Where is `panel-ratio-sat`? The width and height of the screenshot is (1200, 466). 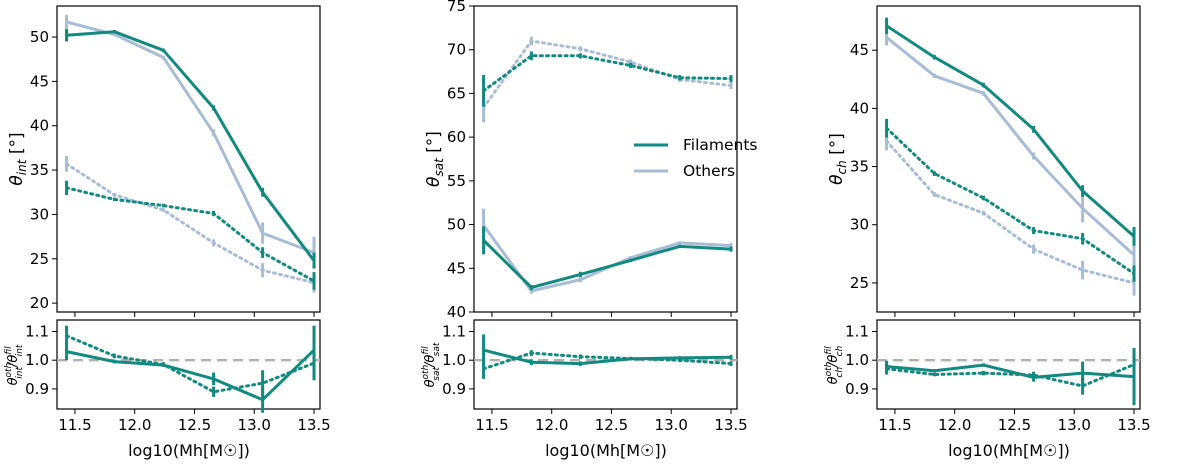
panel-ratio-sat is located at coordinates (605, 364).